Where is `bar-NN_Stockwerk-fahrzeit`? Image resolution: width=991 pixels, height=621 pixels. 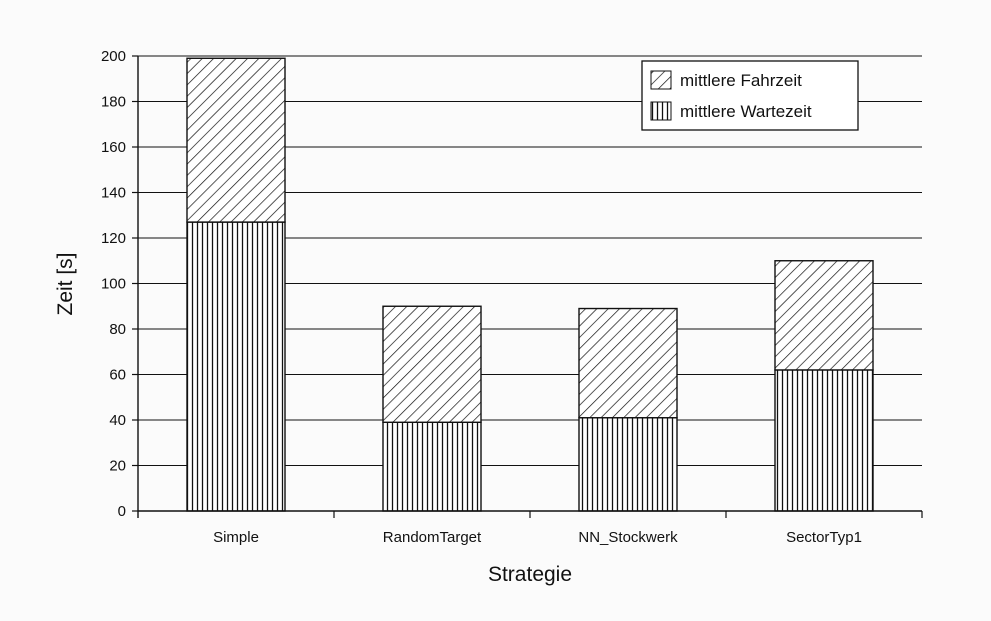 bar-NN_Stockwerk-fahrzeit is located at coordinates (628, 363).